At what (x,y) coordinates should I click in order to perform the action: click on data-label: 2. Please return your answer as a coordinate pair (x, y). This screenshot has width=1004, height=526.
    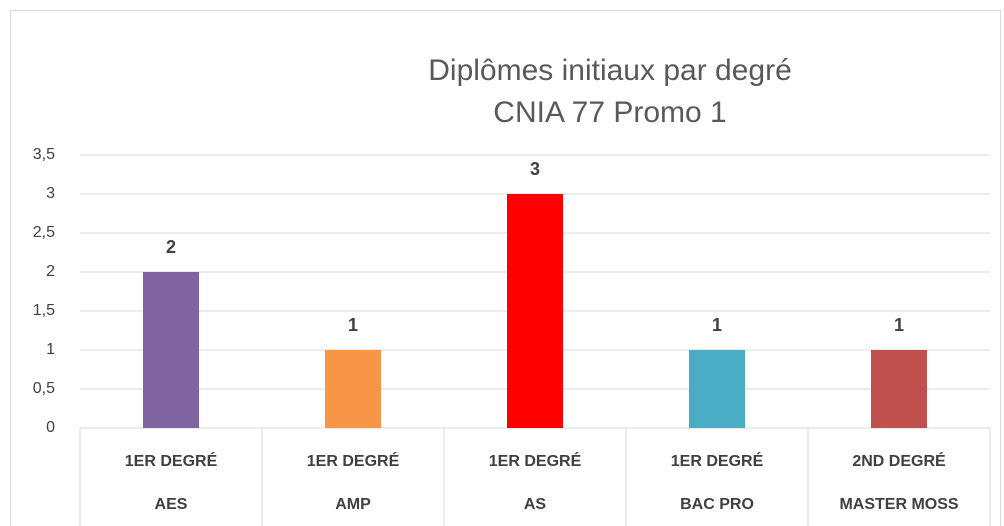
    Looking at the image, I should click on (171, 247).